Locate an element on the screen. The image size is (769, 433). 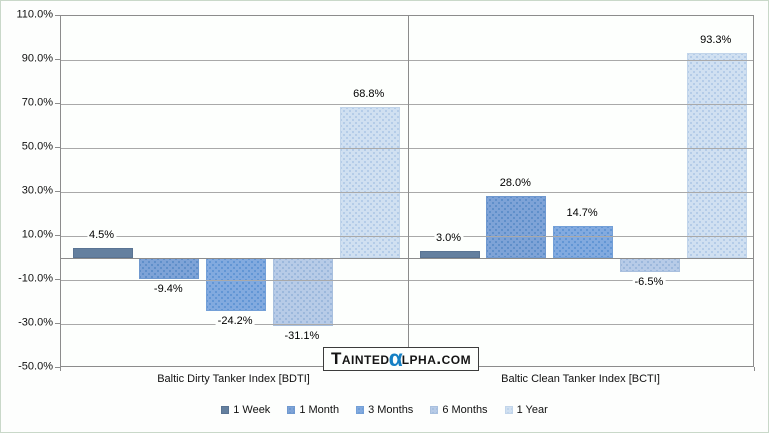
category-label-bdti: Baltic Dirty Tanker Index [BDTI] is located at coordinates (233, 379).